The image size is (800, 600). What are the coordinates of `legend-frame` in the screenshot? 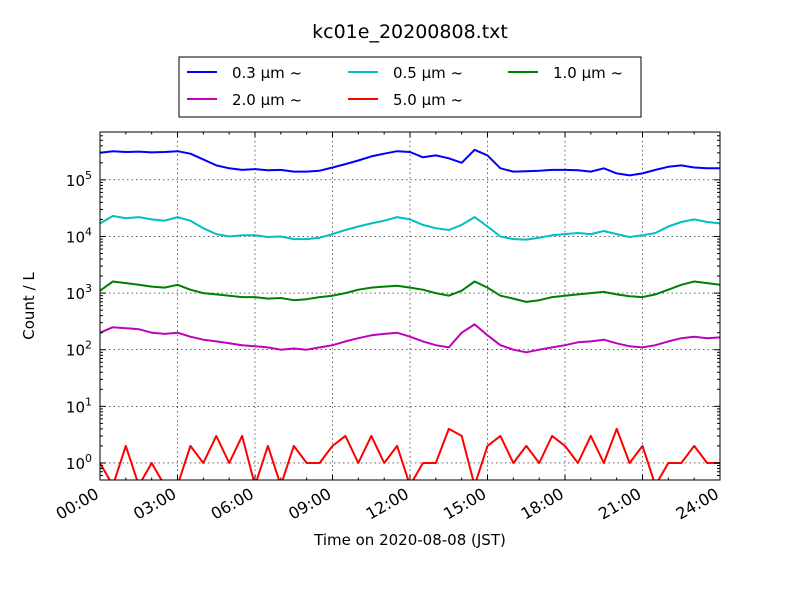 It's located at (410, 87).